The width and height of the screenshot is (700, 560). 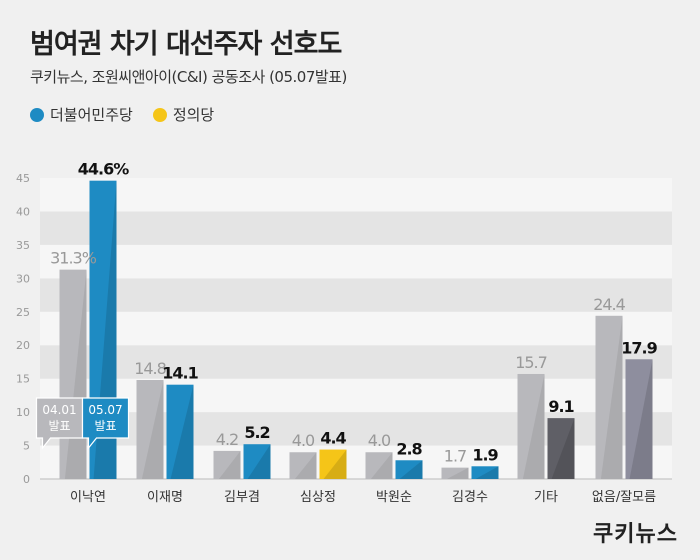 What do you see at coordinates (165, 497) in the screenshot?
I see `x-tick-label: 이재명` at bounding box center [165, 497].